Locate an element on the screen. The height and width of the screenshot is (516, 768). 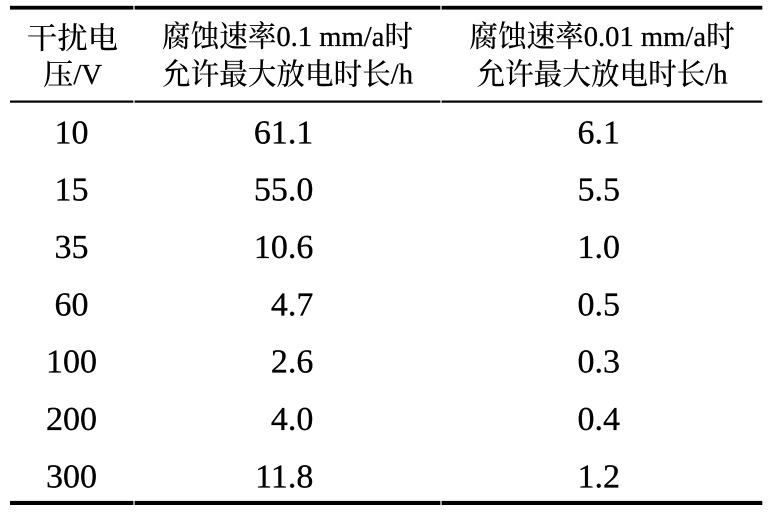
svg-text: 0.4 is located at coordinates (599, 419).